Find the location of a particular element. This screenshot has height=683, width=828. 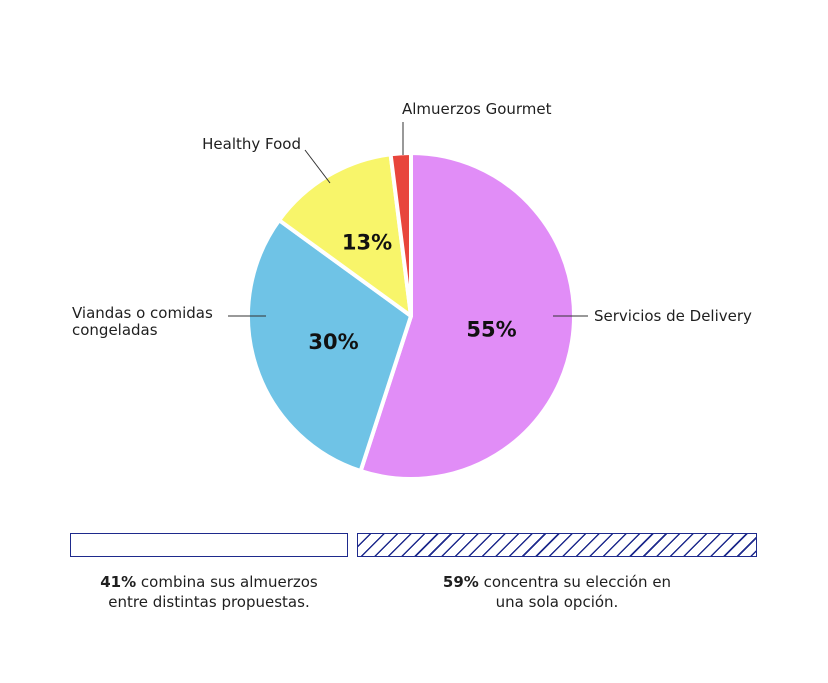

label-delivery: Servicios de Delivery is located at coordinates (673, 316).